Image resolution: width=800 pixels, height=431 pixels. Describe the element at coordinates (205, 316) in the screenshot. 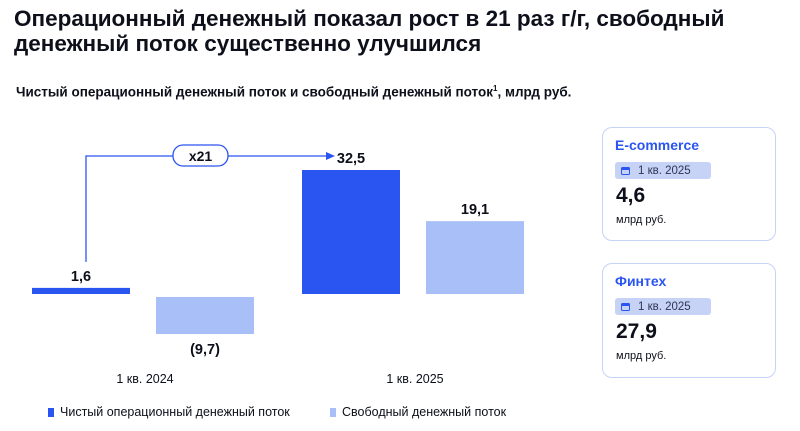

I see `bar-s1-c0` at that location.